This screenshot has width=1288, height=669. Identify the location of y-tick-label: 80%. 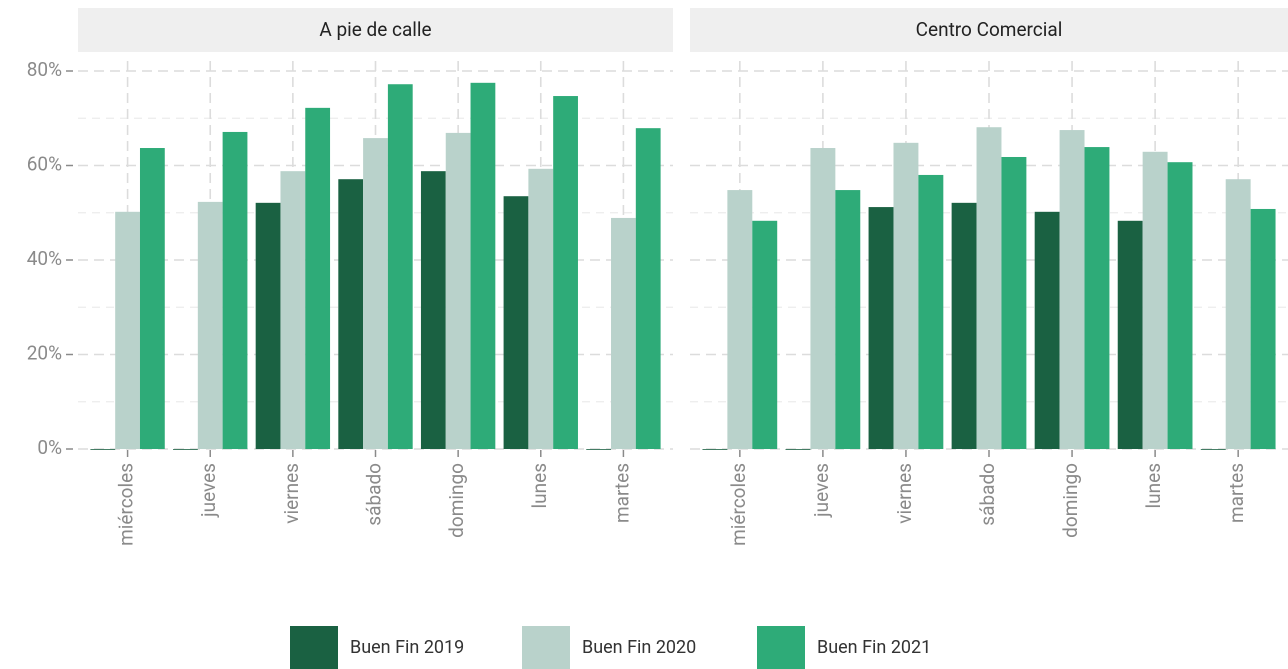
(44, 69).